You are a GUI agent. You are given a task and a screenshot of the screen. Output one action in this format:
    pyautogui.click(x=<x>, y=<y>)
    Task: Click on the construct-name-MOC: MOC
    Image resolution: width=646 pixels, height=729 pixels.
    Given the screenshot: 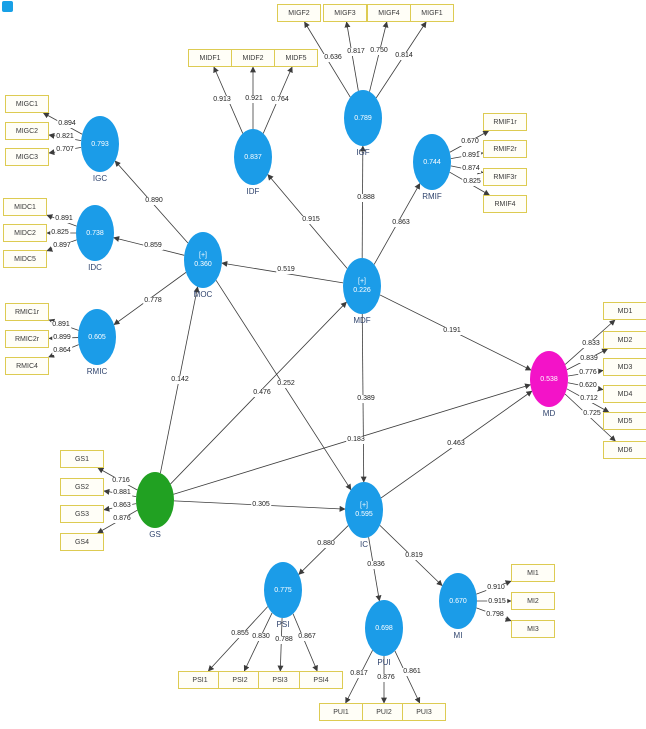 What is the action you would take?
    pyautogui.click(x=203, y=294)
    